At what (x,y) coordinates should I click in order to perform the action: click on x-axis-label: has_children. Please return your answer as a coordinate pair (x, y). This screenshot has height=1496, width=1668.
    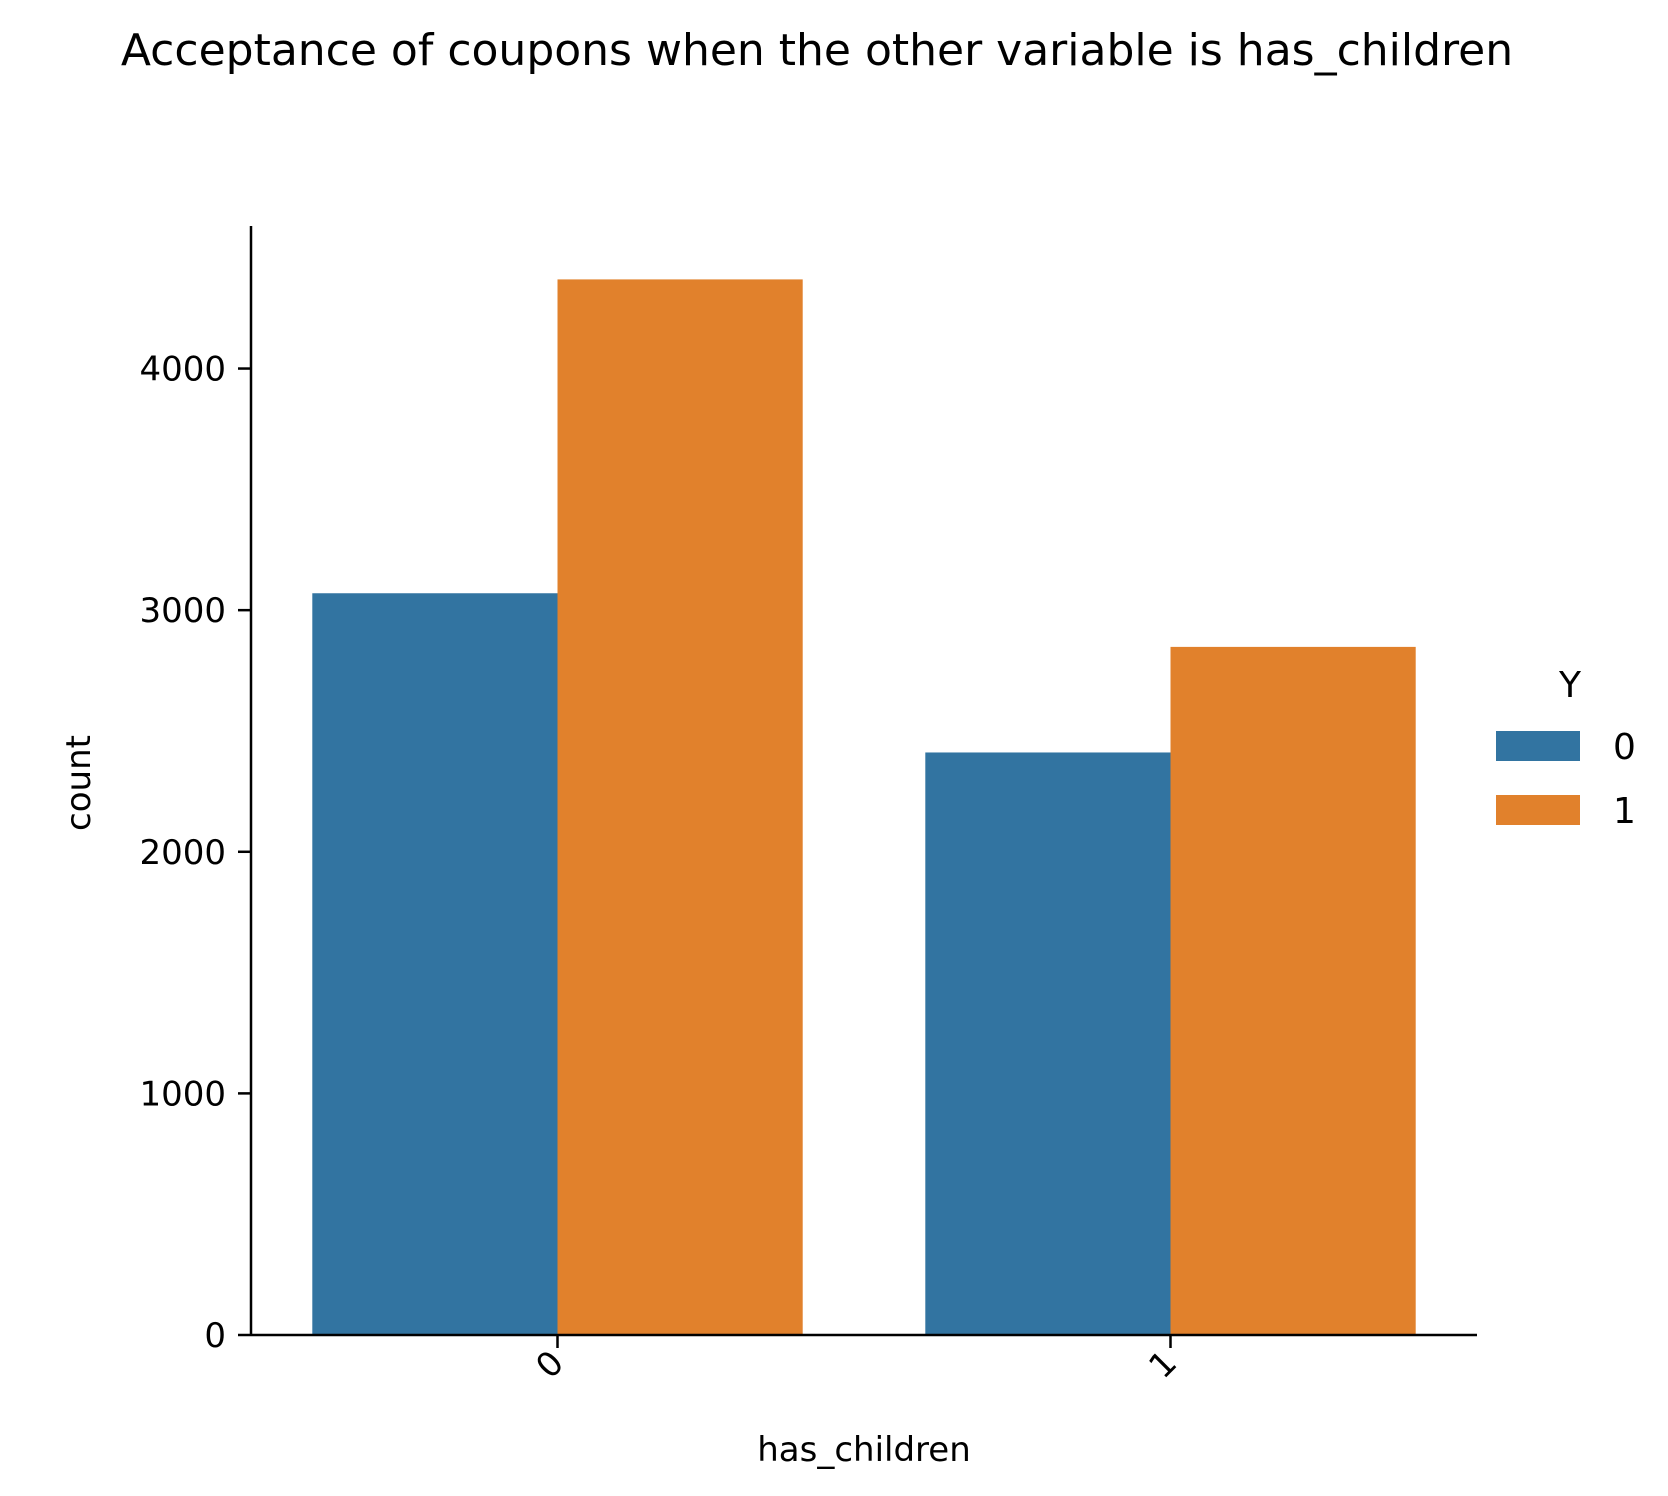
    Looking at the image, I should click on (864, 1450).